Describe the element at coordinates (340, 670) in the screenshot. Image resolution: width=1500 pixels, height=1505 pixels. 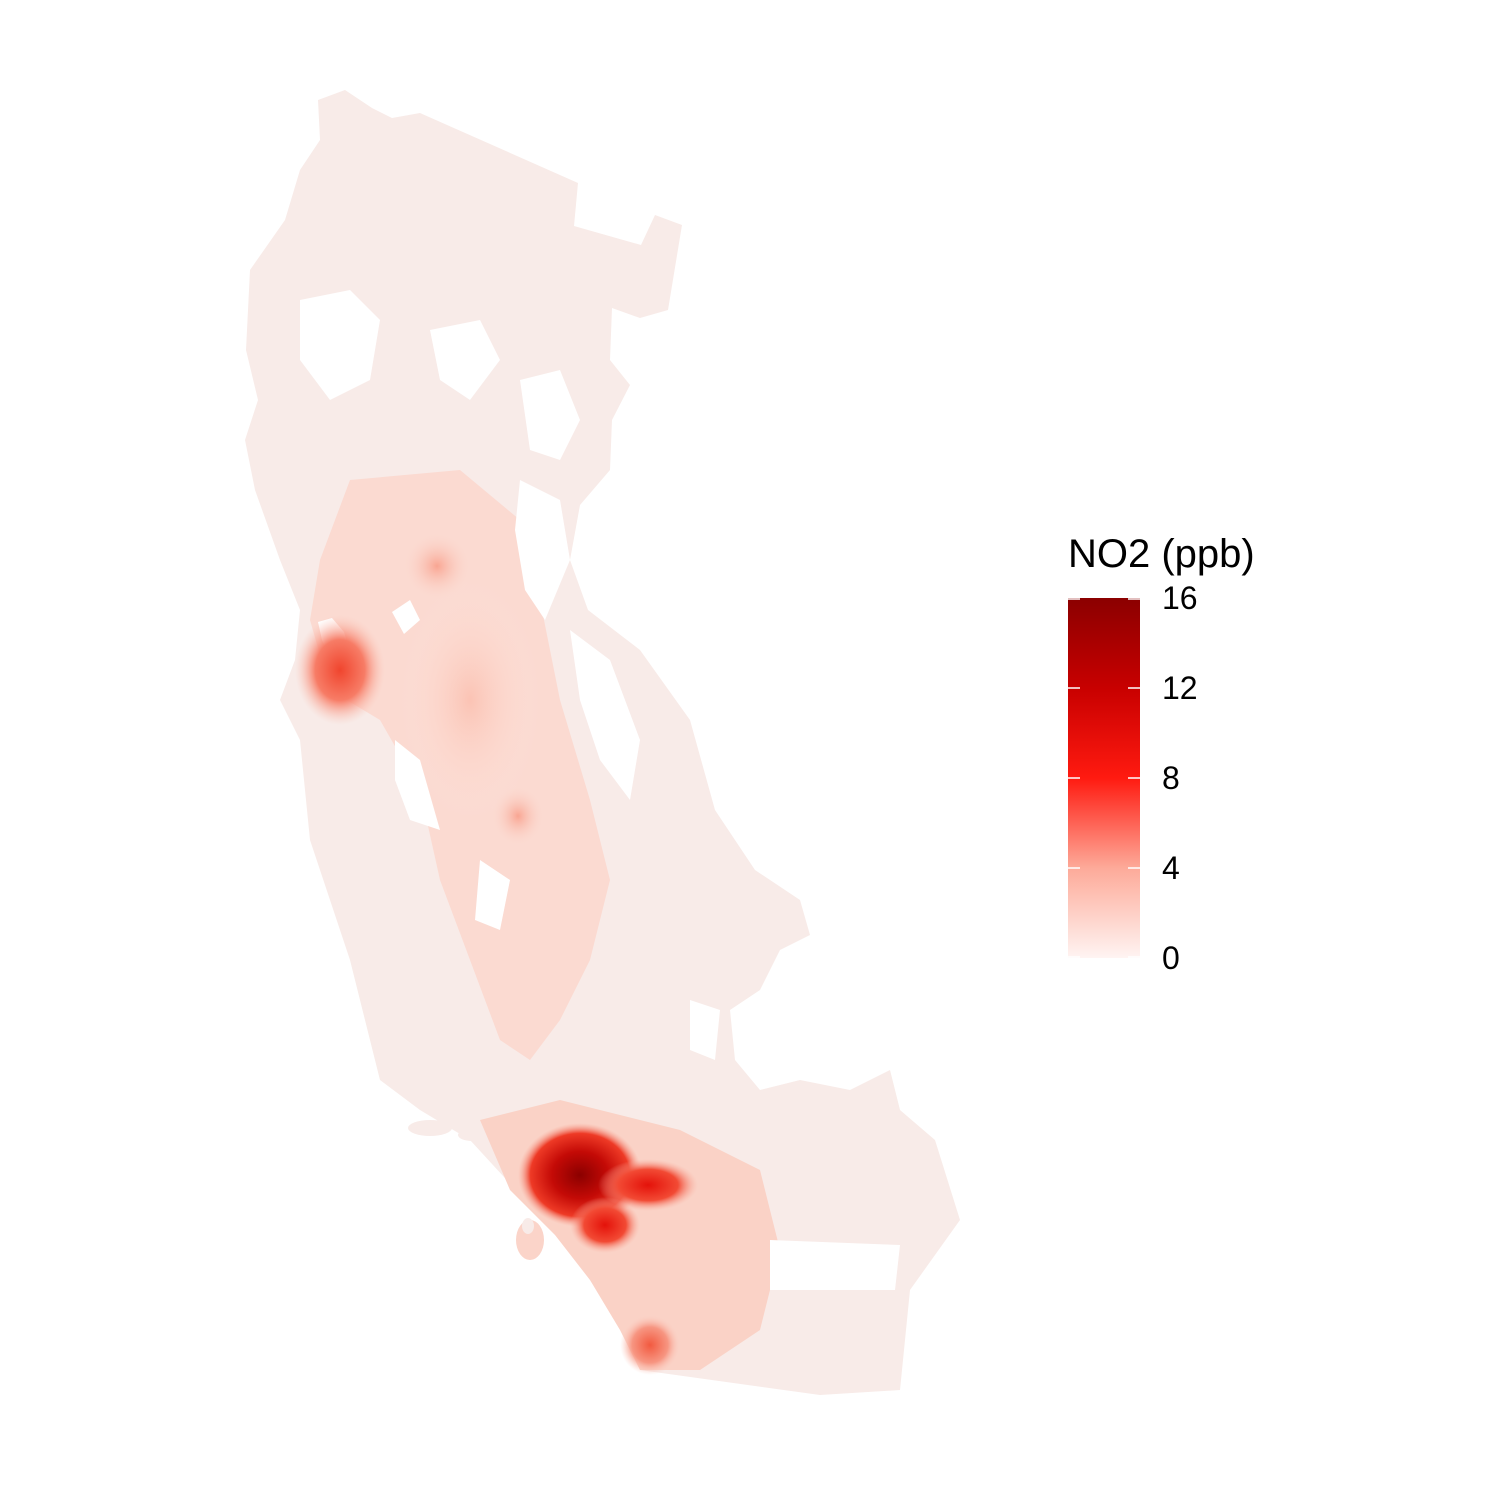
I see `hotspot-bay-area` at that location.